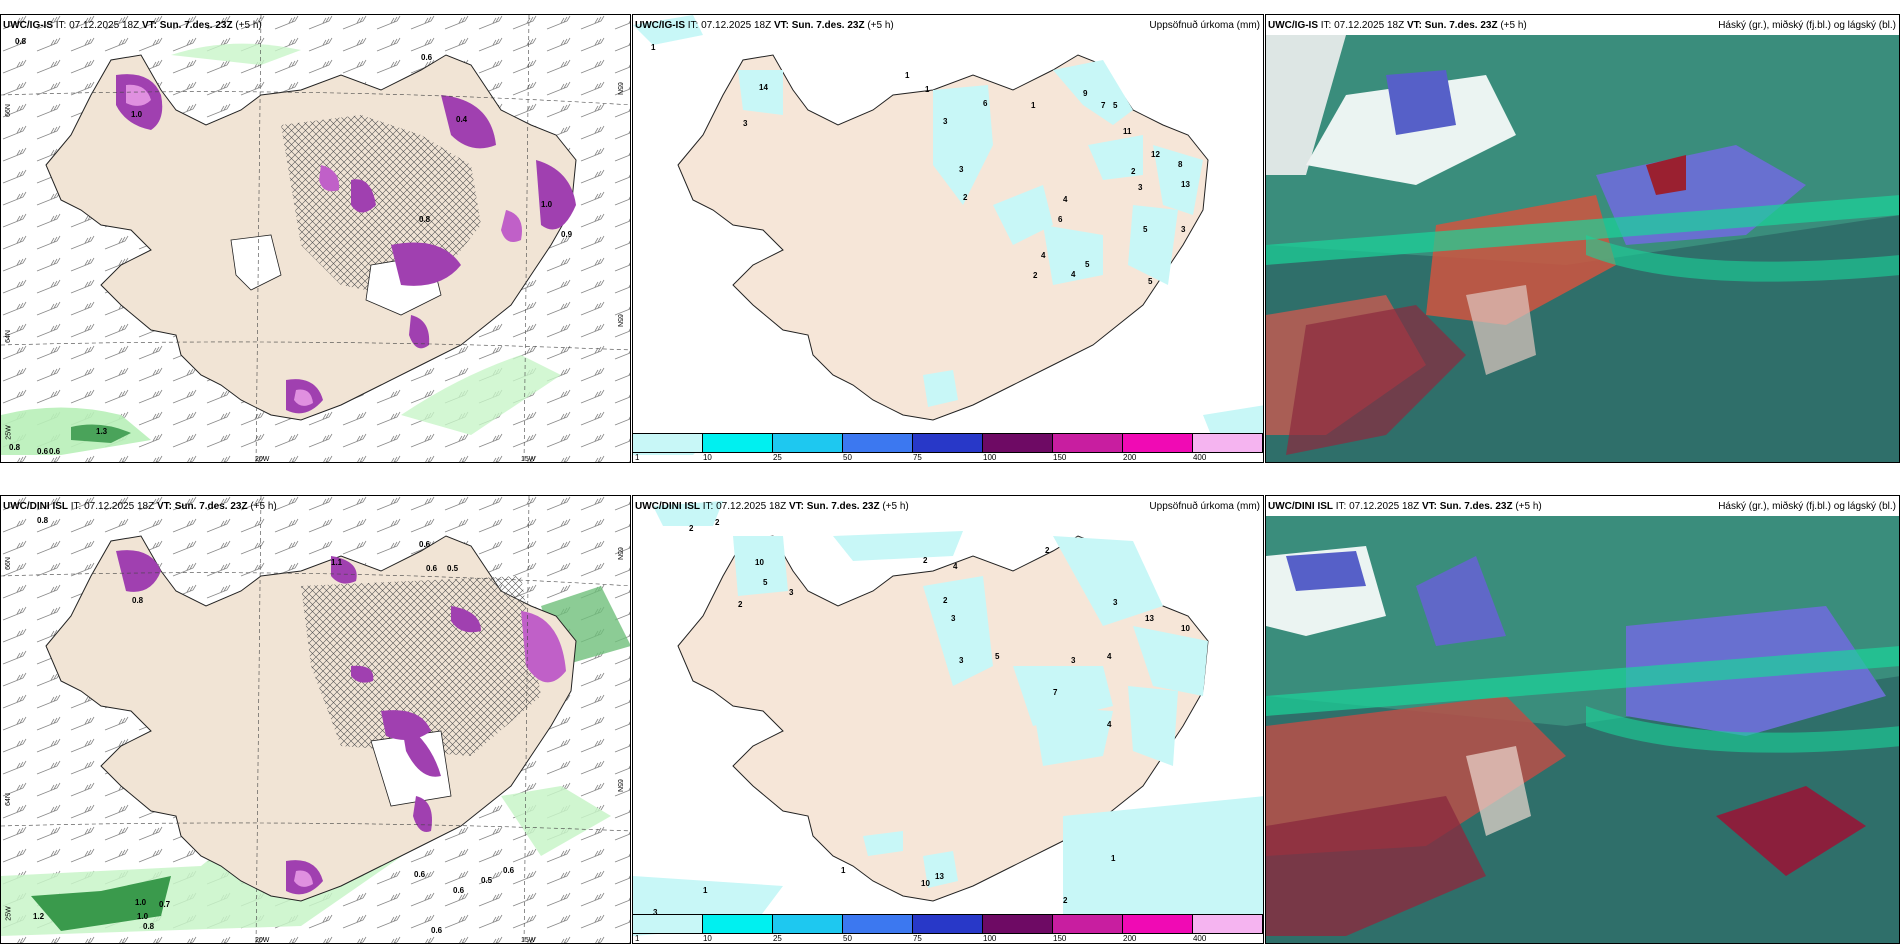 This screenshot has width=1900, height=950. Describe the element at coordinates (917, 938) in the screenshot. I see `legend-tick: 75` at that location.